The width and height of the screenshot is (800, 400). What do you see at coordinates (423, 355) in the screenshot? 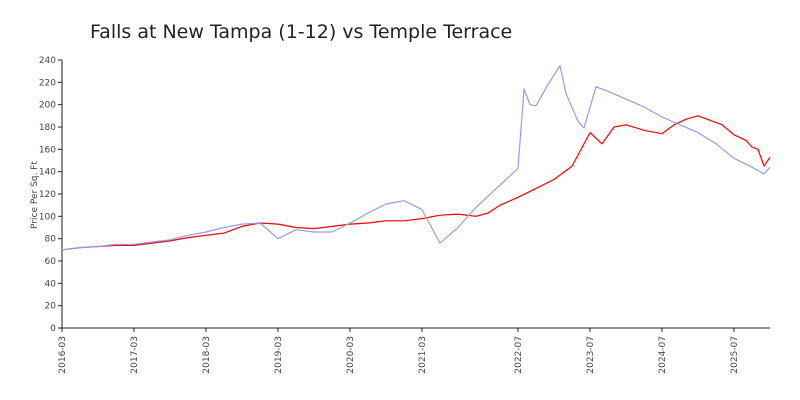
I see `x-tick-label: 2021-03` at bounding box center [423, 355].